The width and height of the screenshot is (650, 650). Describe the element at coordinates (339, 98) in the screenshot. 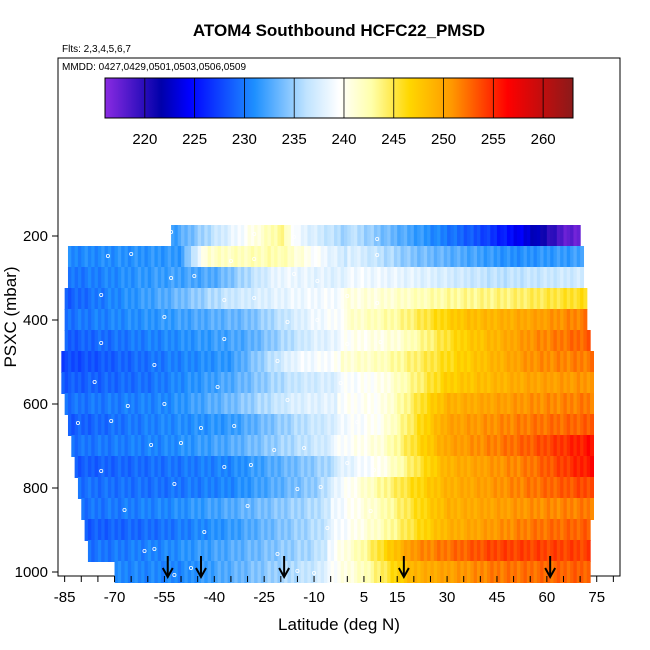

I see `colorbar` at that location.